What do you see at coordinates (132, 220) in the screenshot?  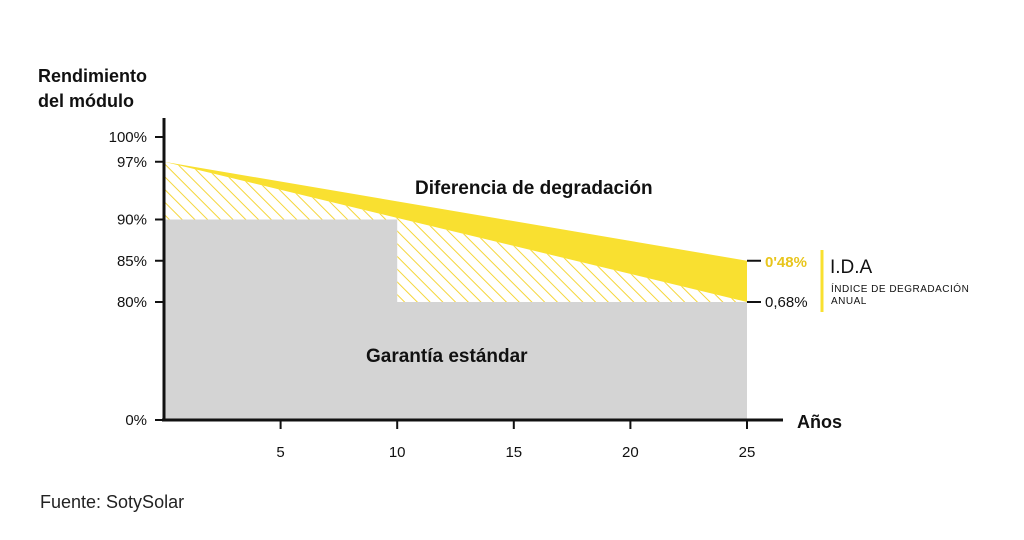 I see `y-tick-label-90: 90%` at bounding box center [132, 220].